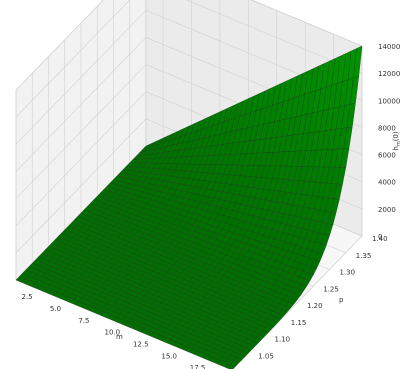 The image size is (403, 369). Describe the element at coordinates (55, 309) in the screenshot. I see `x-tick-label: 5.0` at that location.